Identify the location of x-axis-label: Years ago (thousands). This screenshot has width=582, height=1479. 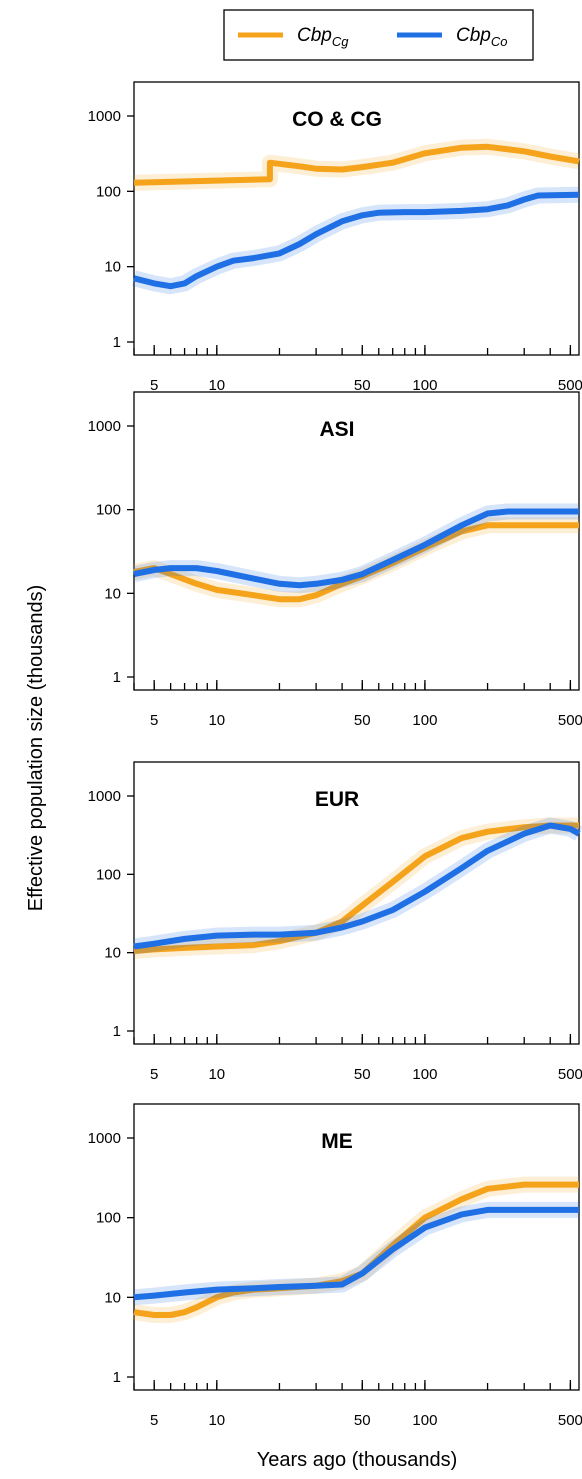
(357, 1460).